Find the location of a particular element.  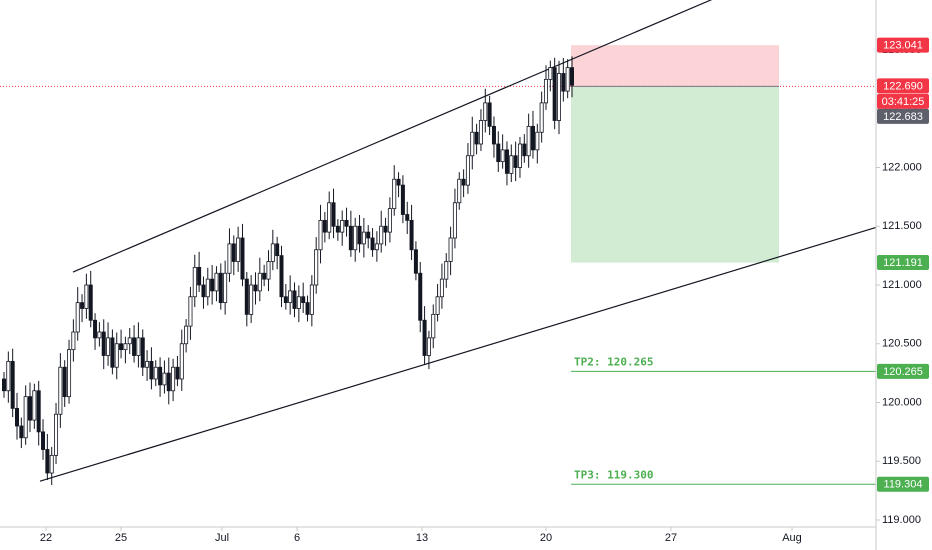

price-tick-label: 122.000 is located at coordinates (902, 167).